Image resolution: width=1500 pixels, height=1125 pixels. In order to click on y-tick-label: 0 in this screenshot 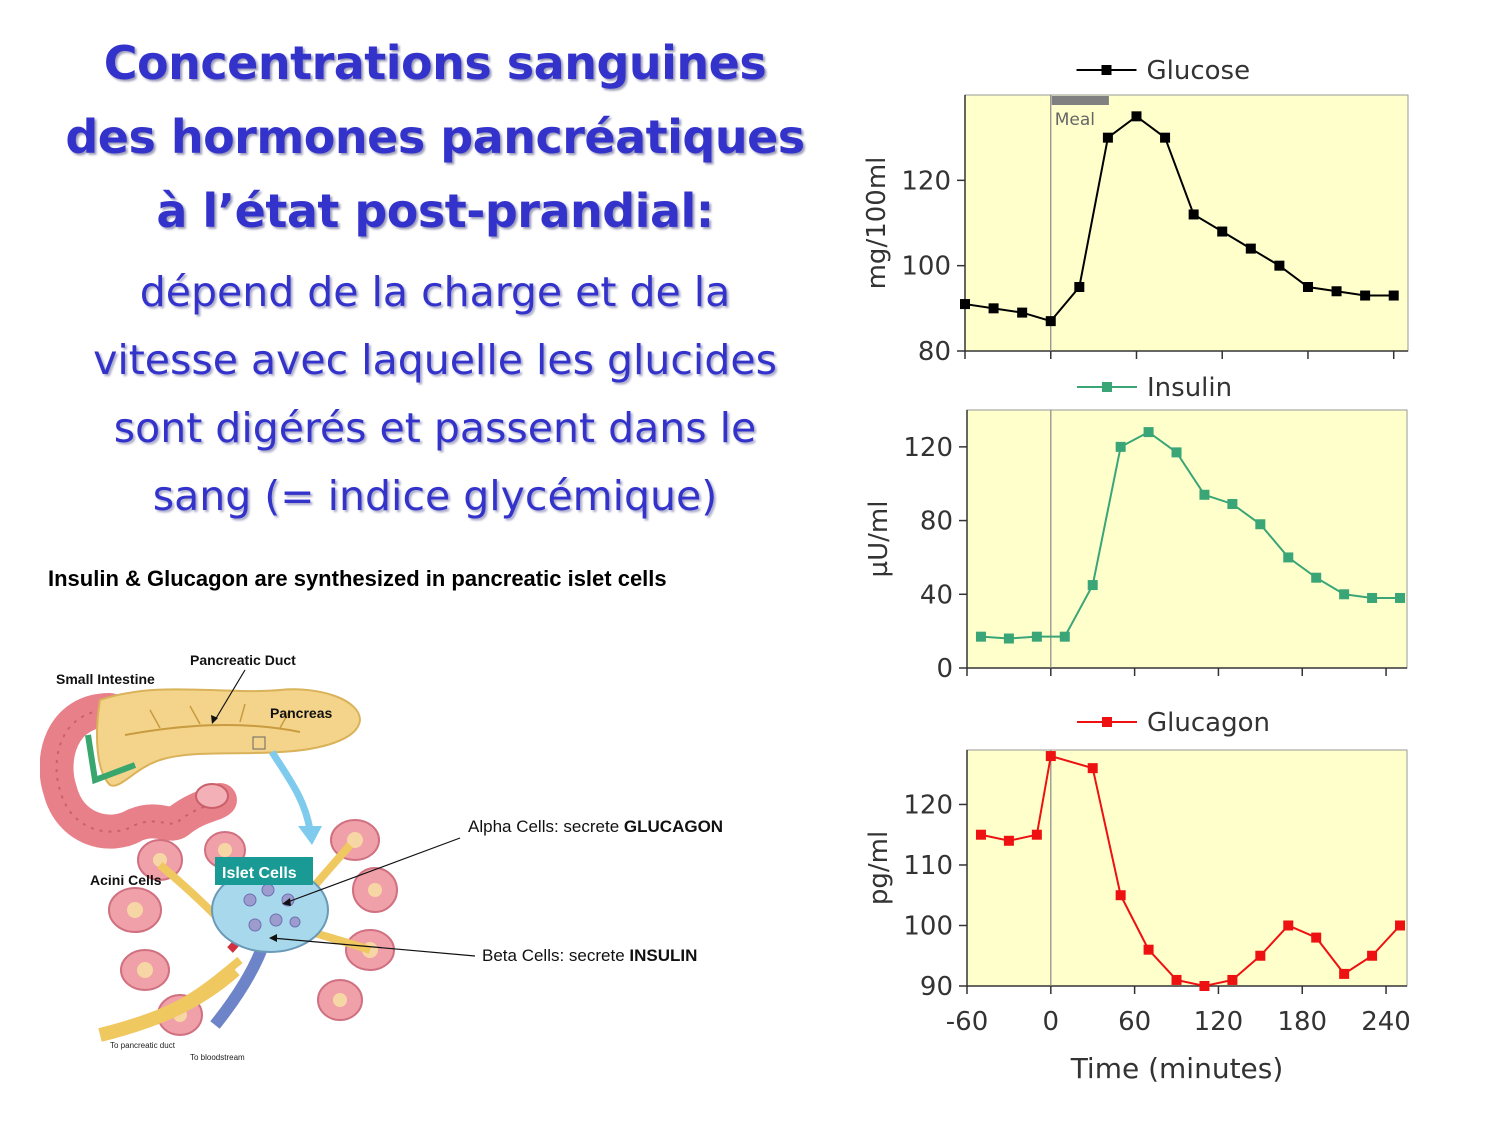, I will do `click(944, 669)`.